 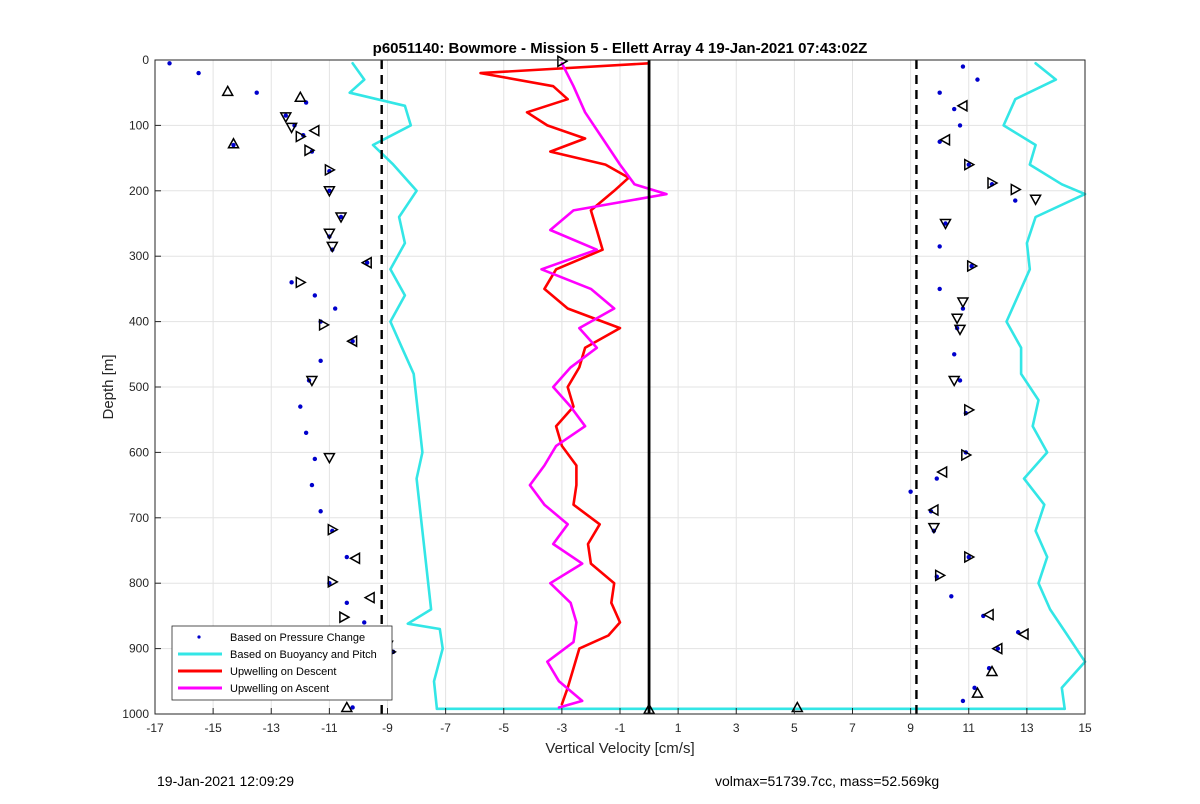 What do you see at coordinates (827, 781) in the screenshot?
I see `footer-vehicle-info: volmax=51739.7cc, mass=52.569kg` at bounding box center [827, 781].